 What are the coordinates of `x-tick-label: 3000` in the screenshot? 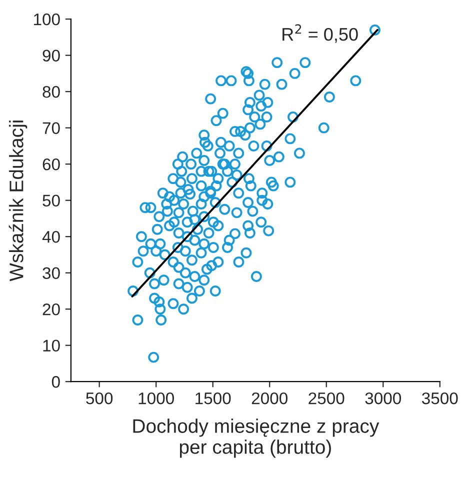 It's located at (383, 398).